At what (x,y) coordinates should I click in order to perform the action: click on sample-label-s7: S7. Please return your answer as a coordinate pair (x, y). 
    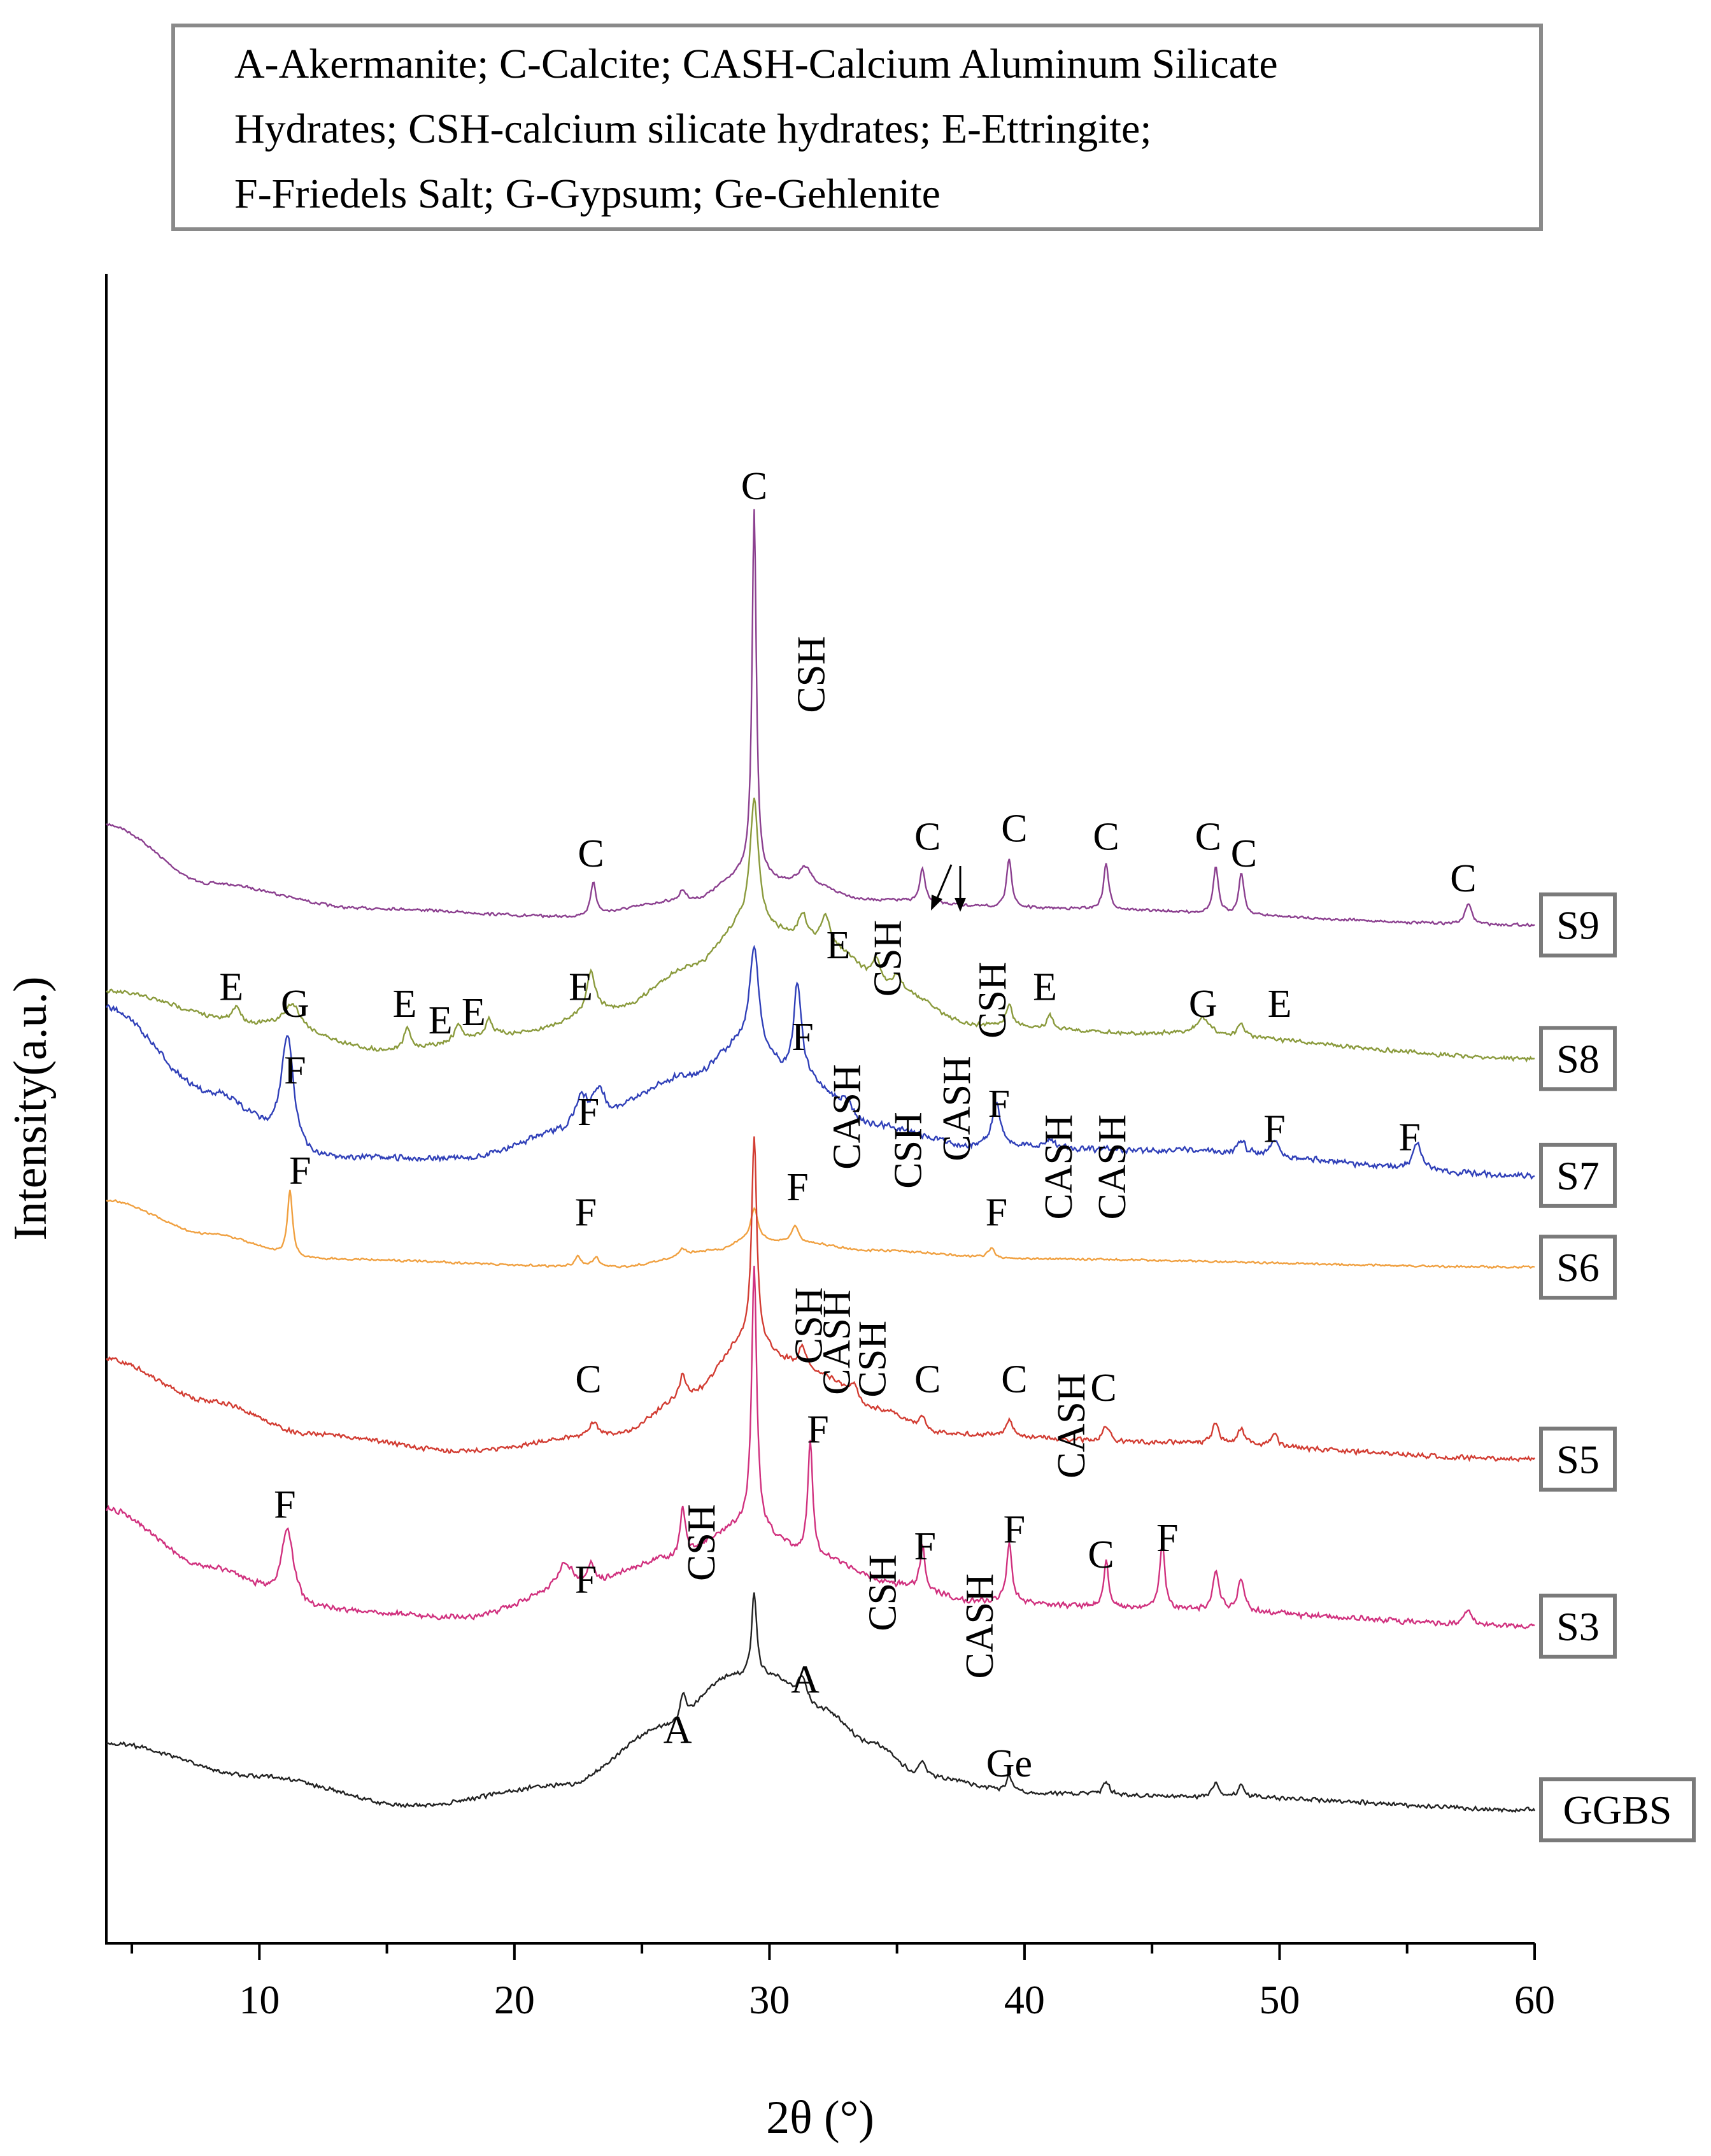
    Looking at the image, I should click on (1578, 1175).